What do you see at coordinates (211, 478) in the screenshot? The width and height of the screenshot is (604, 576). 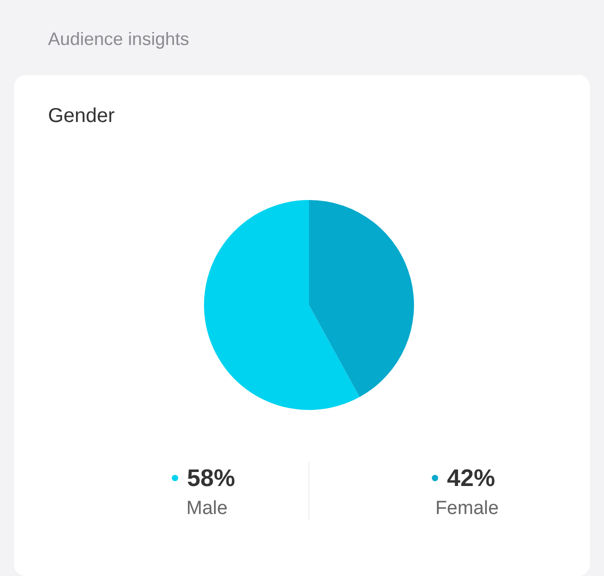 I see `data-label: 58%` at bounding box center [211, 478].